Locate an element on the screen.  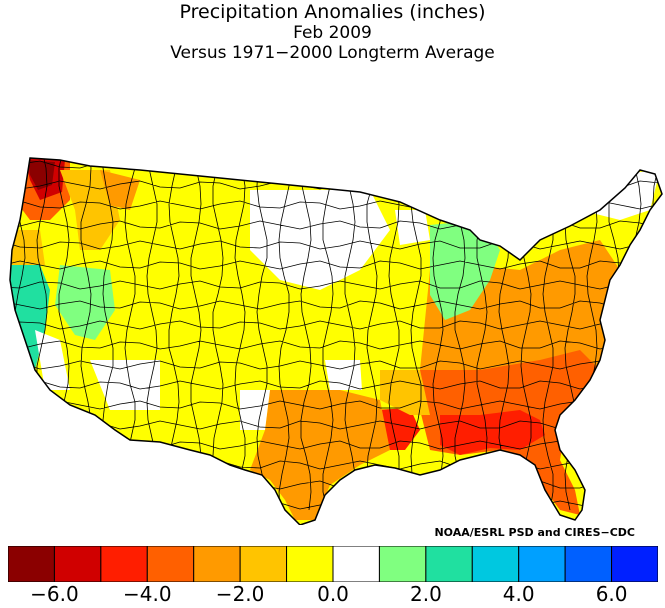
texas-region is located at coordinates (320, 455).